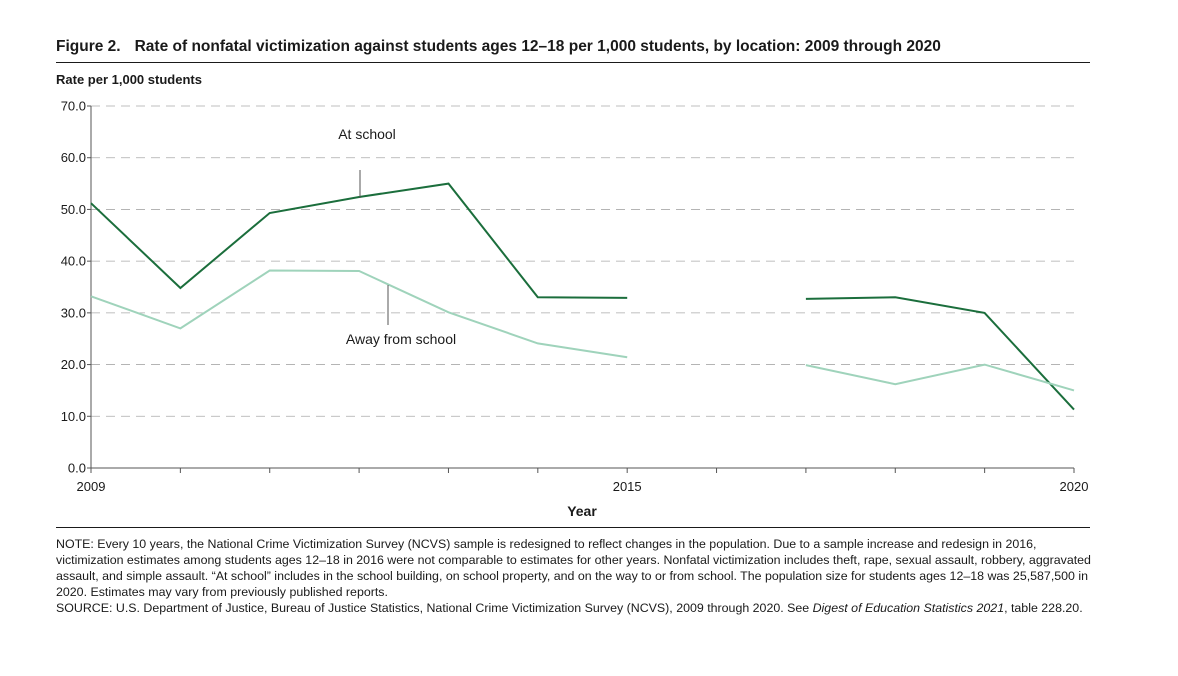 The image size is (1178, 676). Describe the element at coordinates (1043, 608) in the screenshot. I see `source-suffix: , table 228.20.` at that location.